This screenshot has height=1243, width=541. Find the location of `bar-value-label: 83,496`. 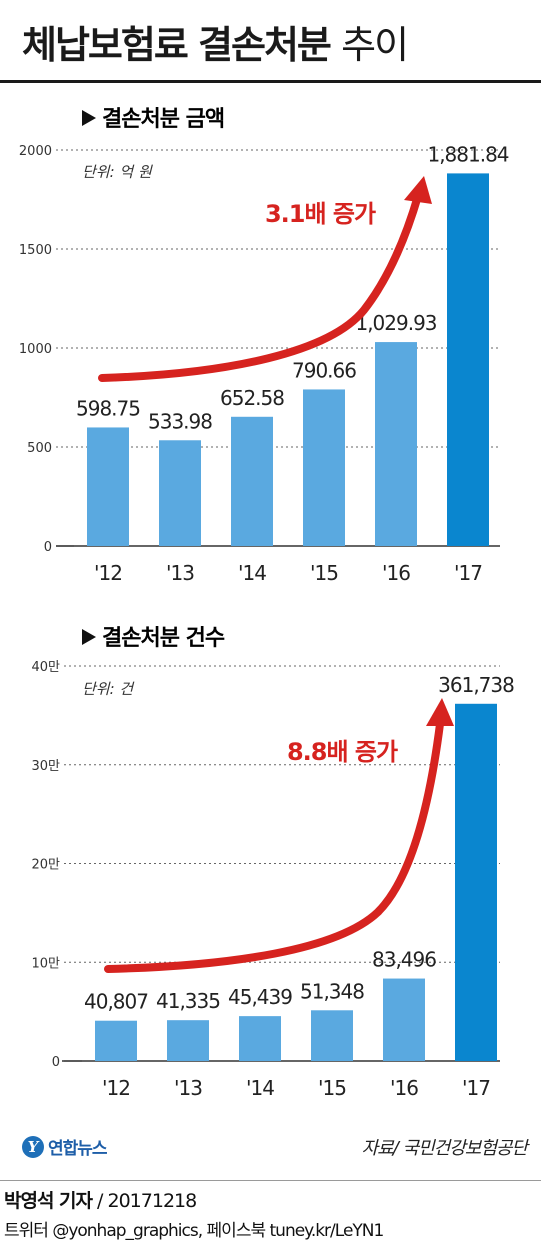

bar-value-label: 83,496 is located at coordinates (404, 960).